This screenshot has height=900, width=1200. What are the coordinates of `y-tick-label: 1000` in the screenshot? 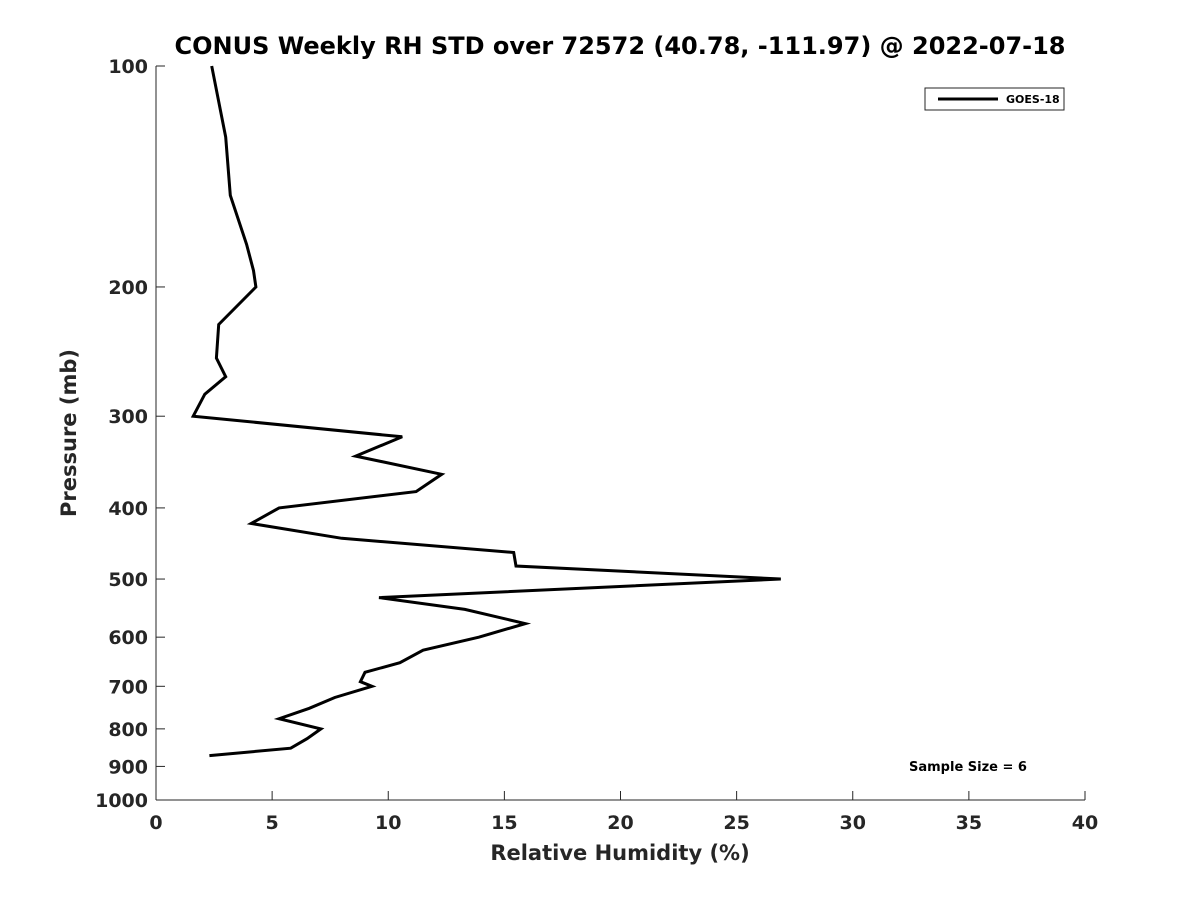 It's located at (121, 801).